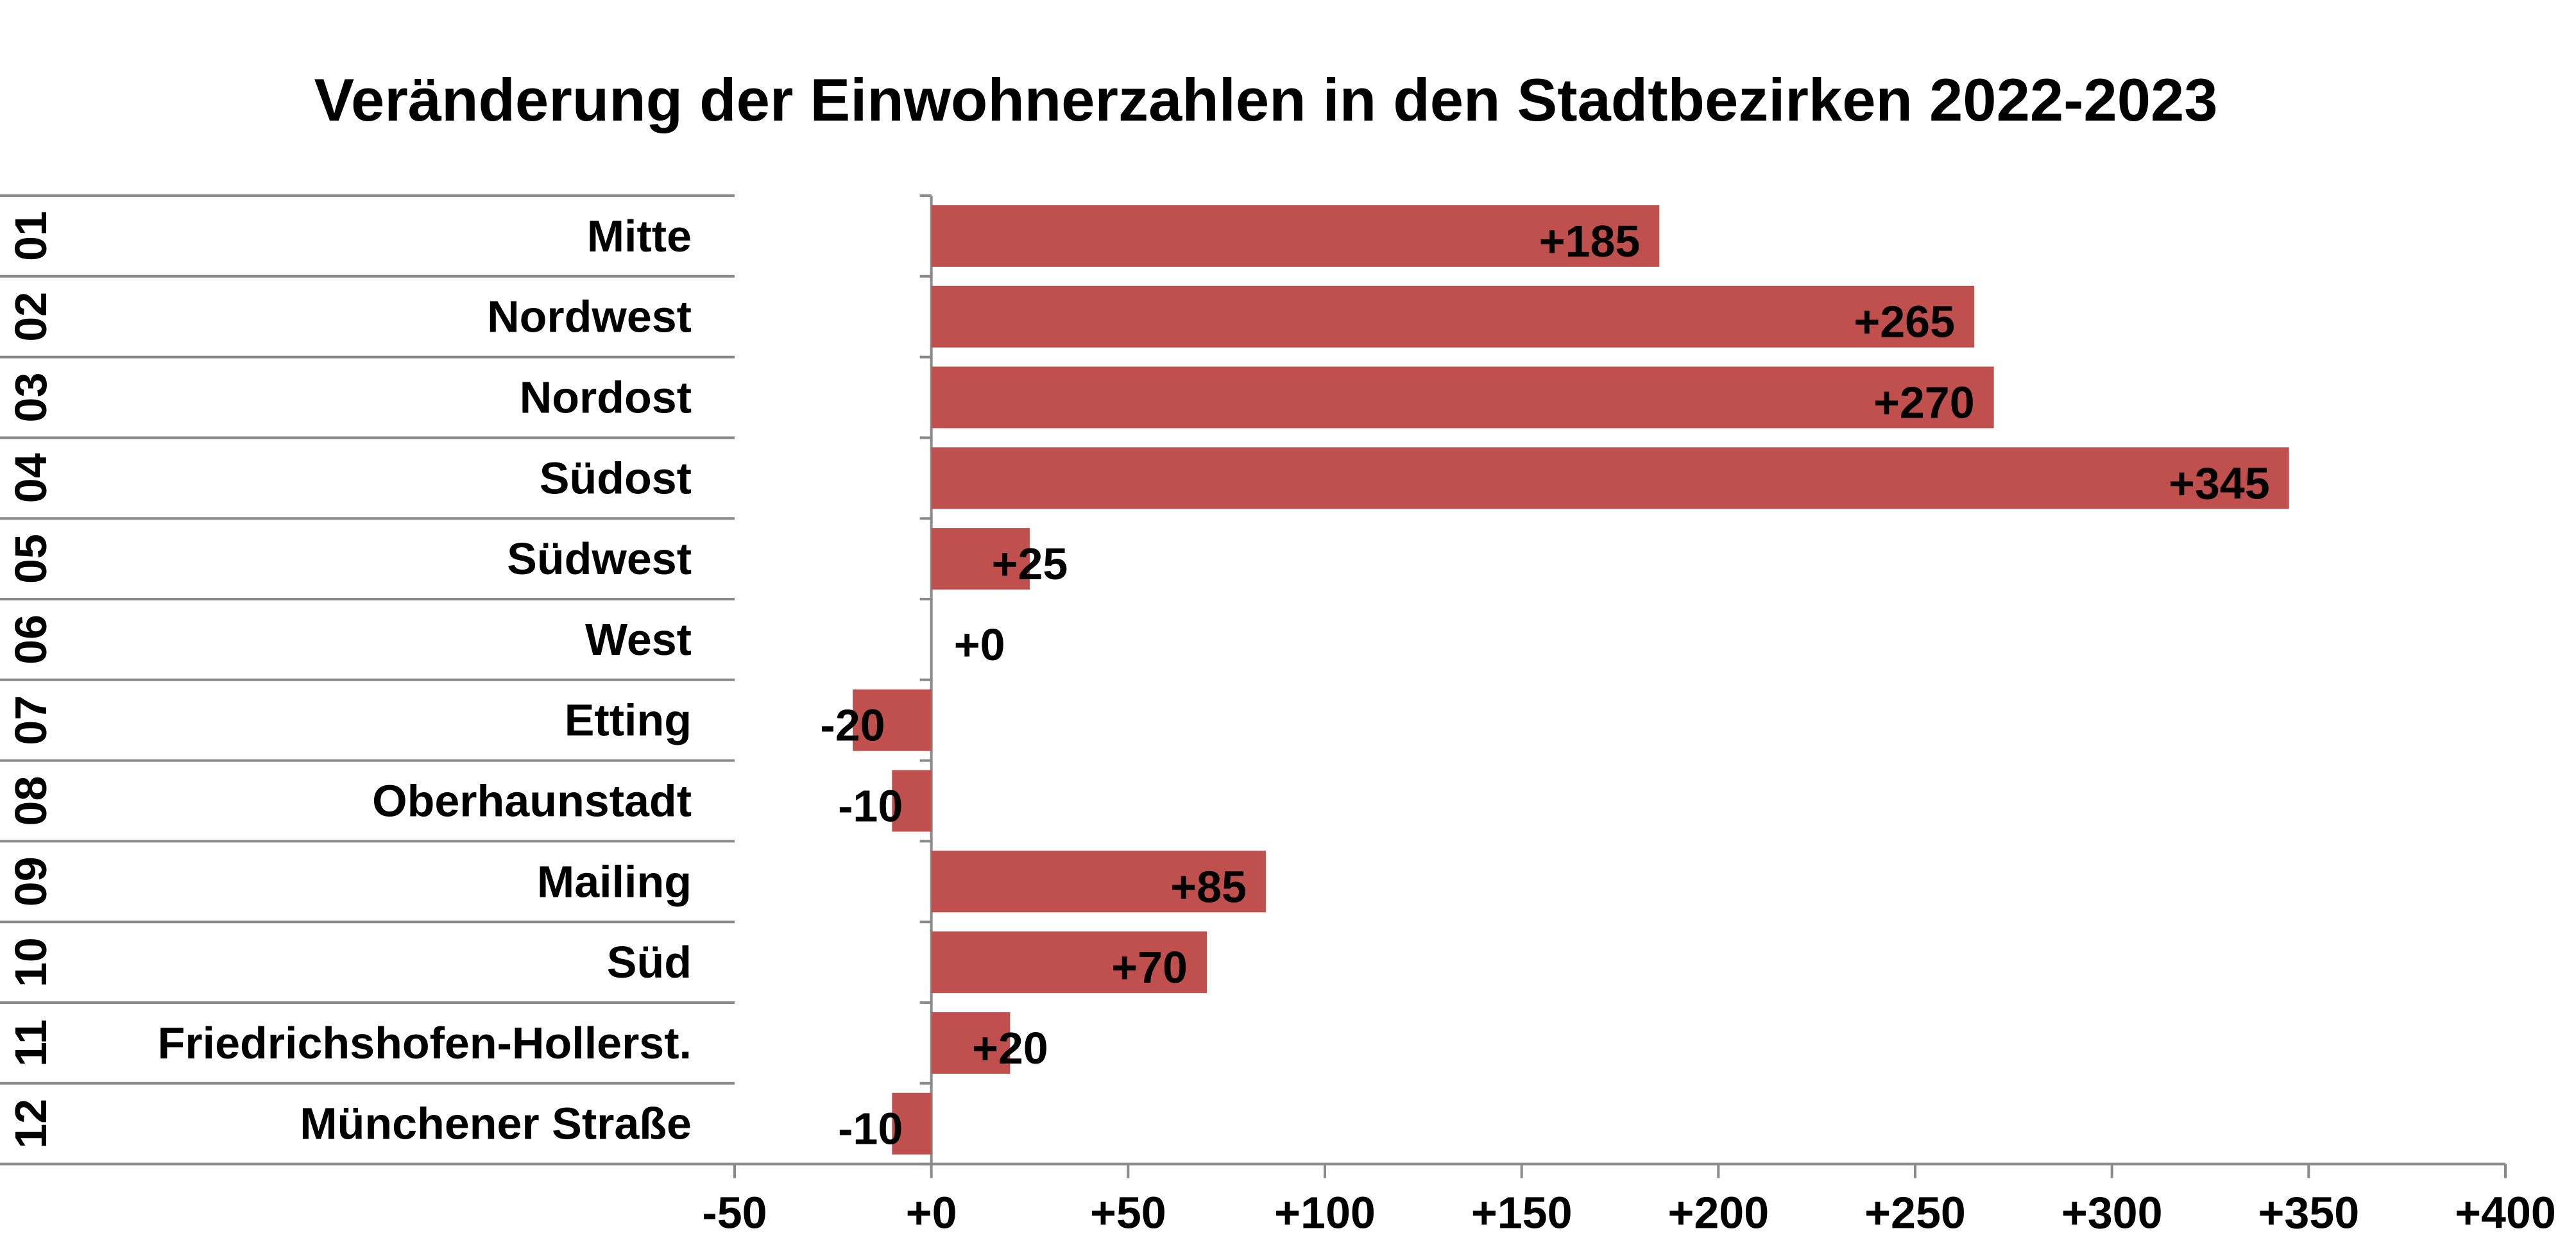  Describe the element at coordinates (639, 236) in the screenshot. I see `district-name: Mitte` at that location.